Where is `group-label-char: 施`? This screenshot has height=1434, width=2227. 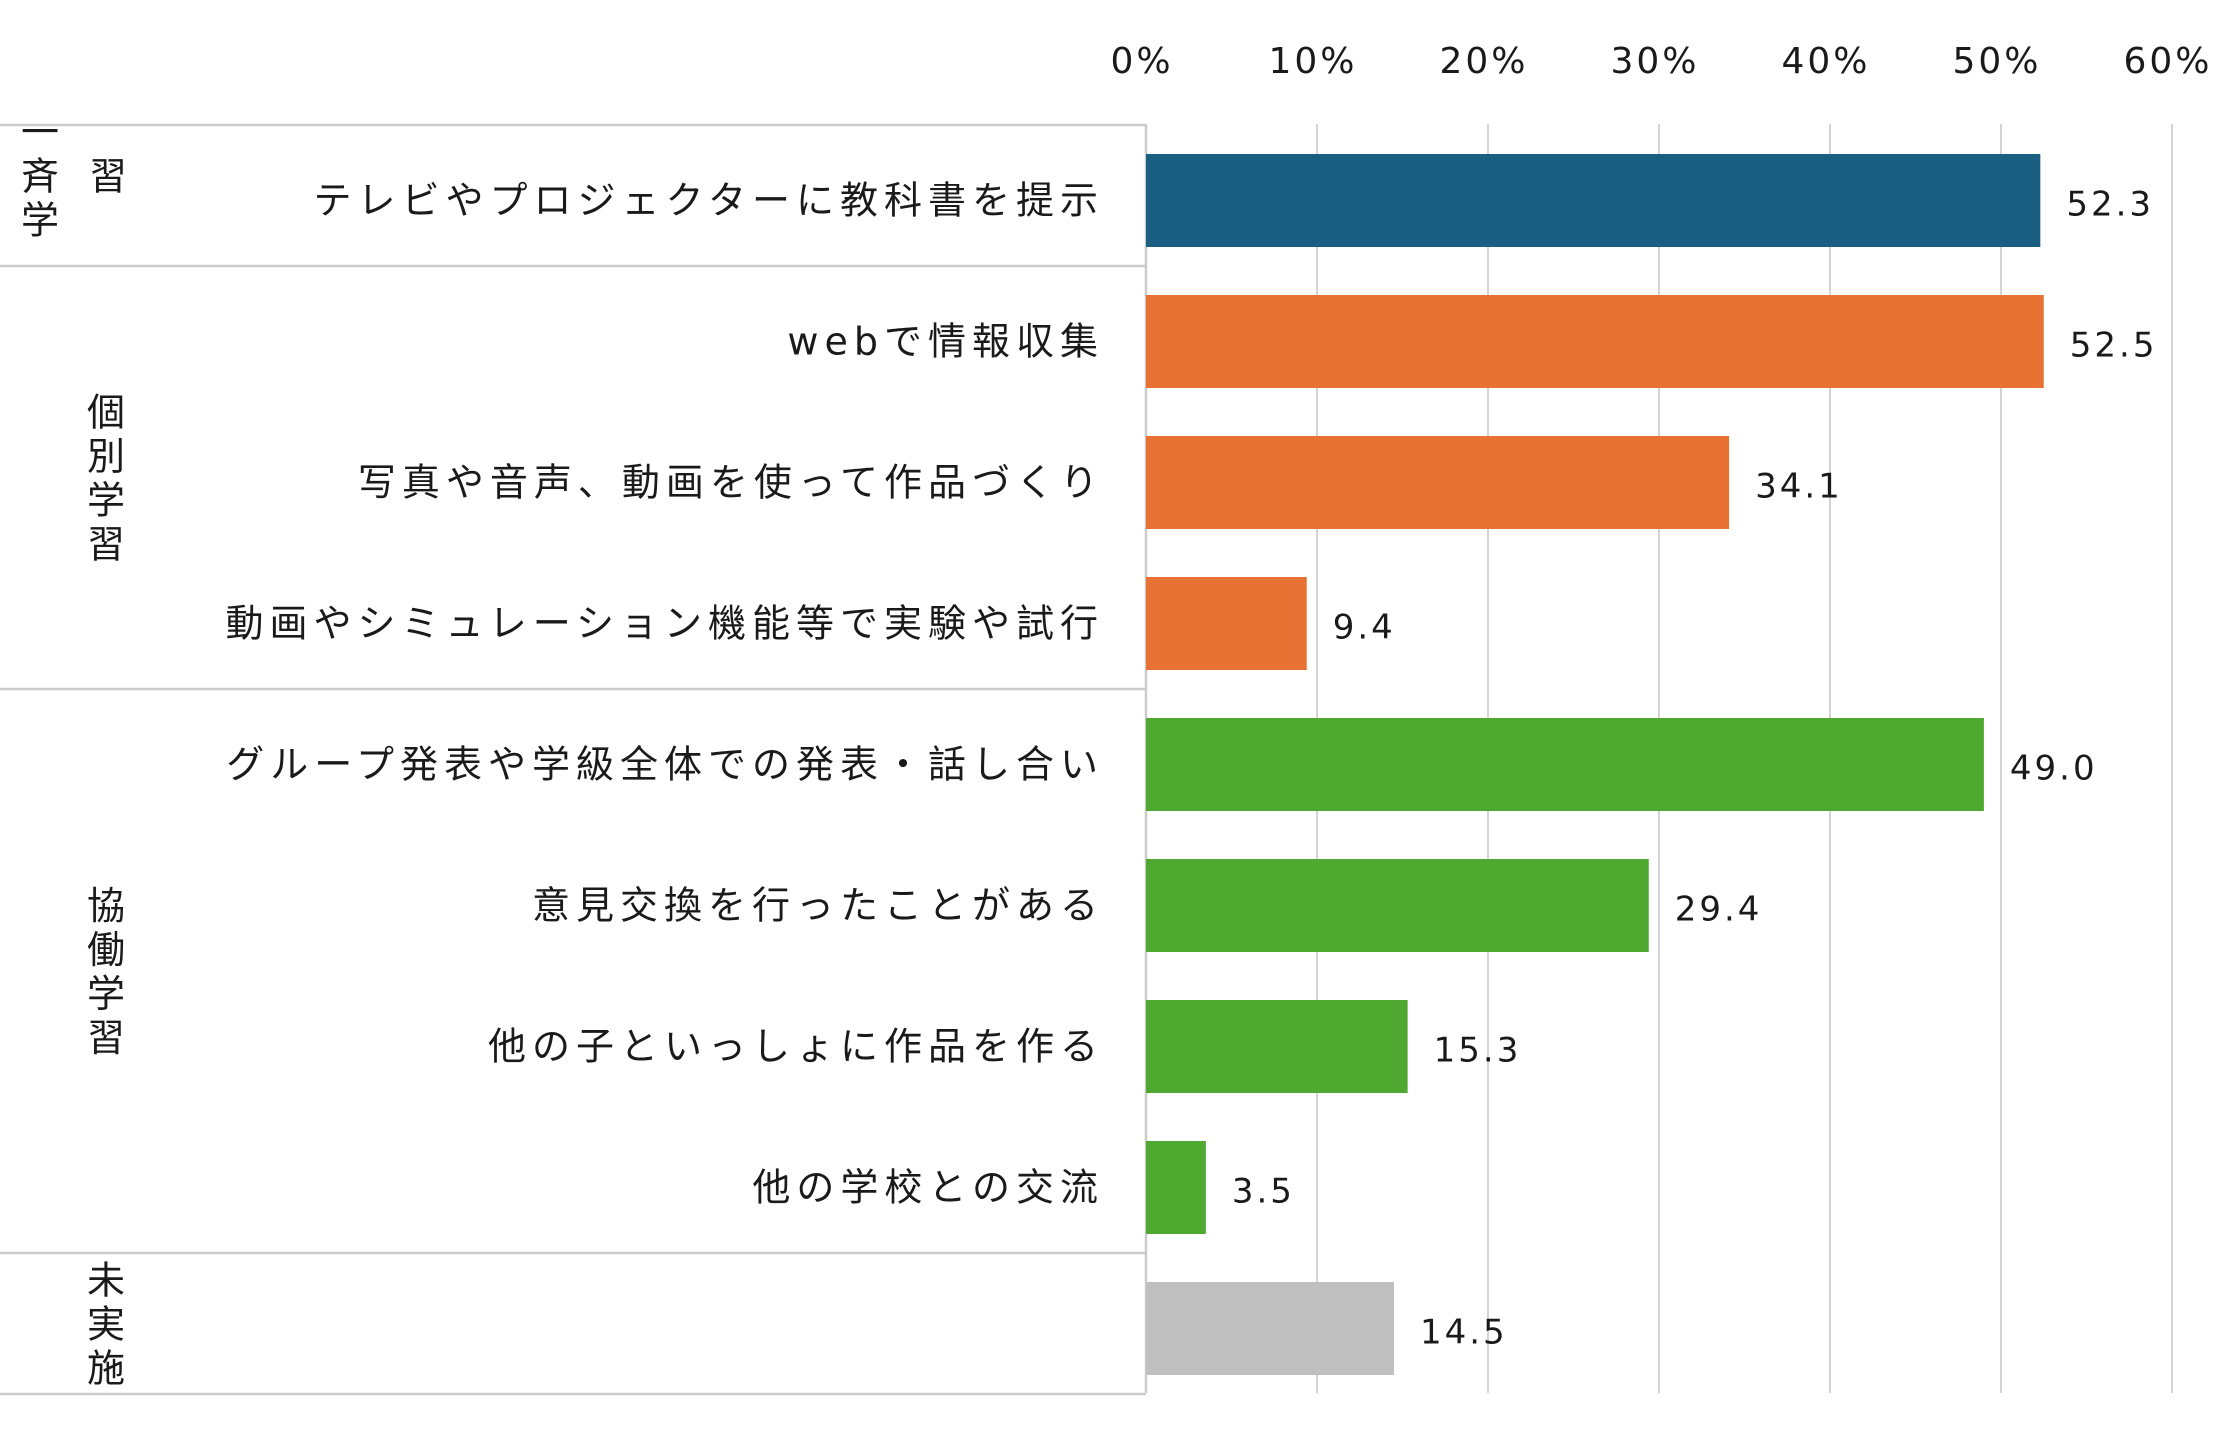
group-label-char: 施 is located at coordinates (108, 1369).